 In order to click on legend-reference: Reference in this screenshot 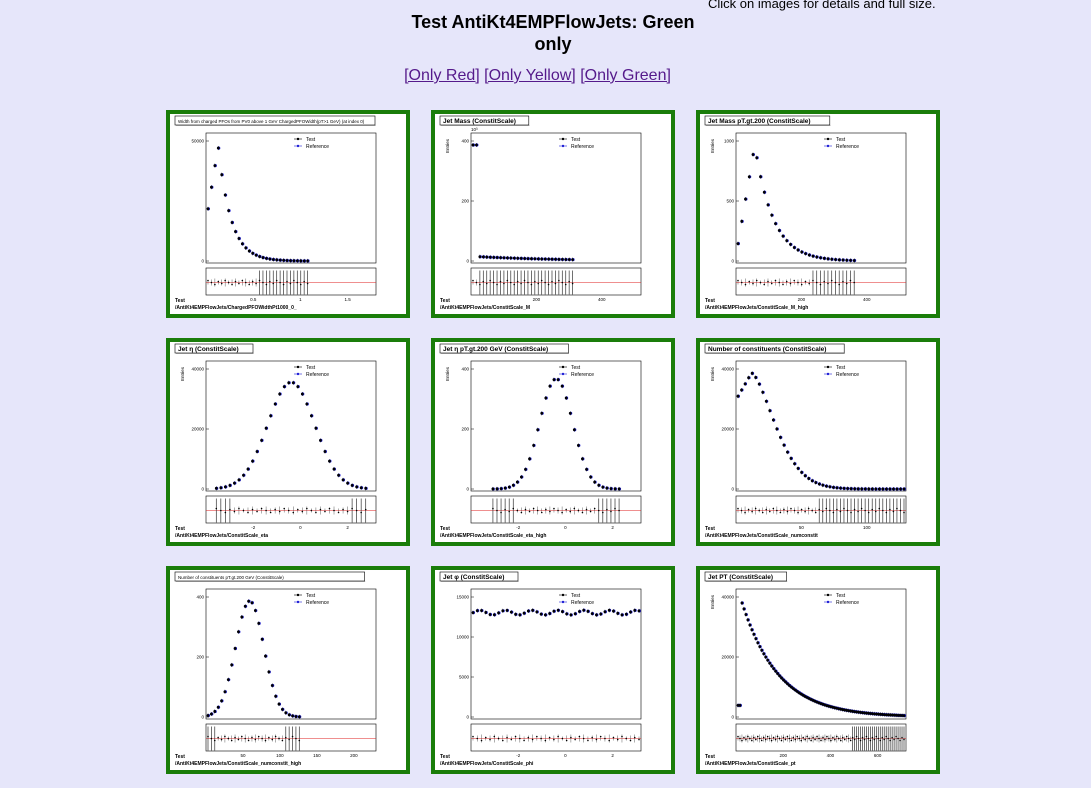, I will do `click(582, 603)`.